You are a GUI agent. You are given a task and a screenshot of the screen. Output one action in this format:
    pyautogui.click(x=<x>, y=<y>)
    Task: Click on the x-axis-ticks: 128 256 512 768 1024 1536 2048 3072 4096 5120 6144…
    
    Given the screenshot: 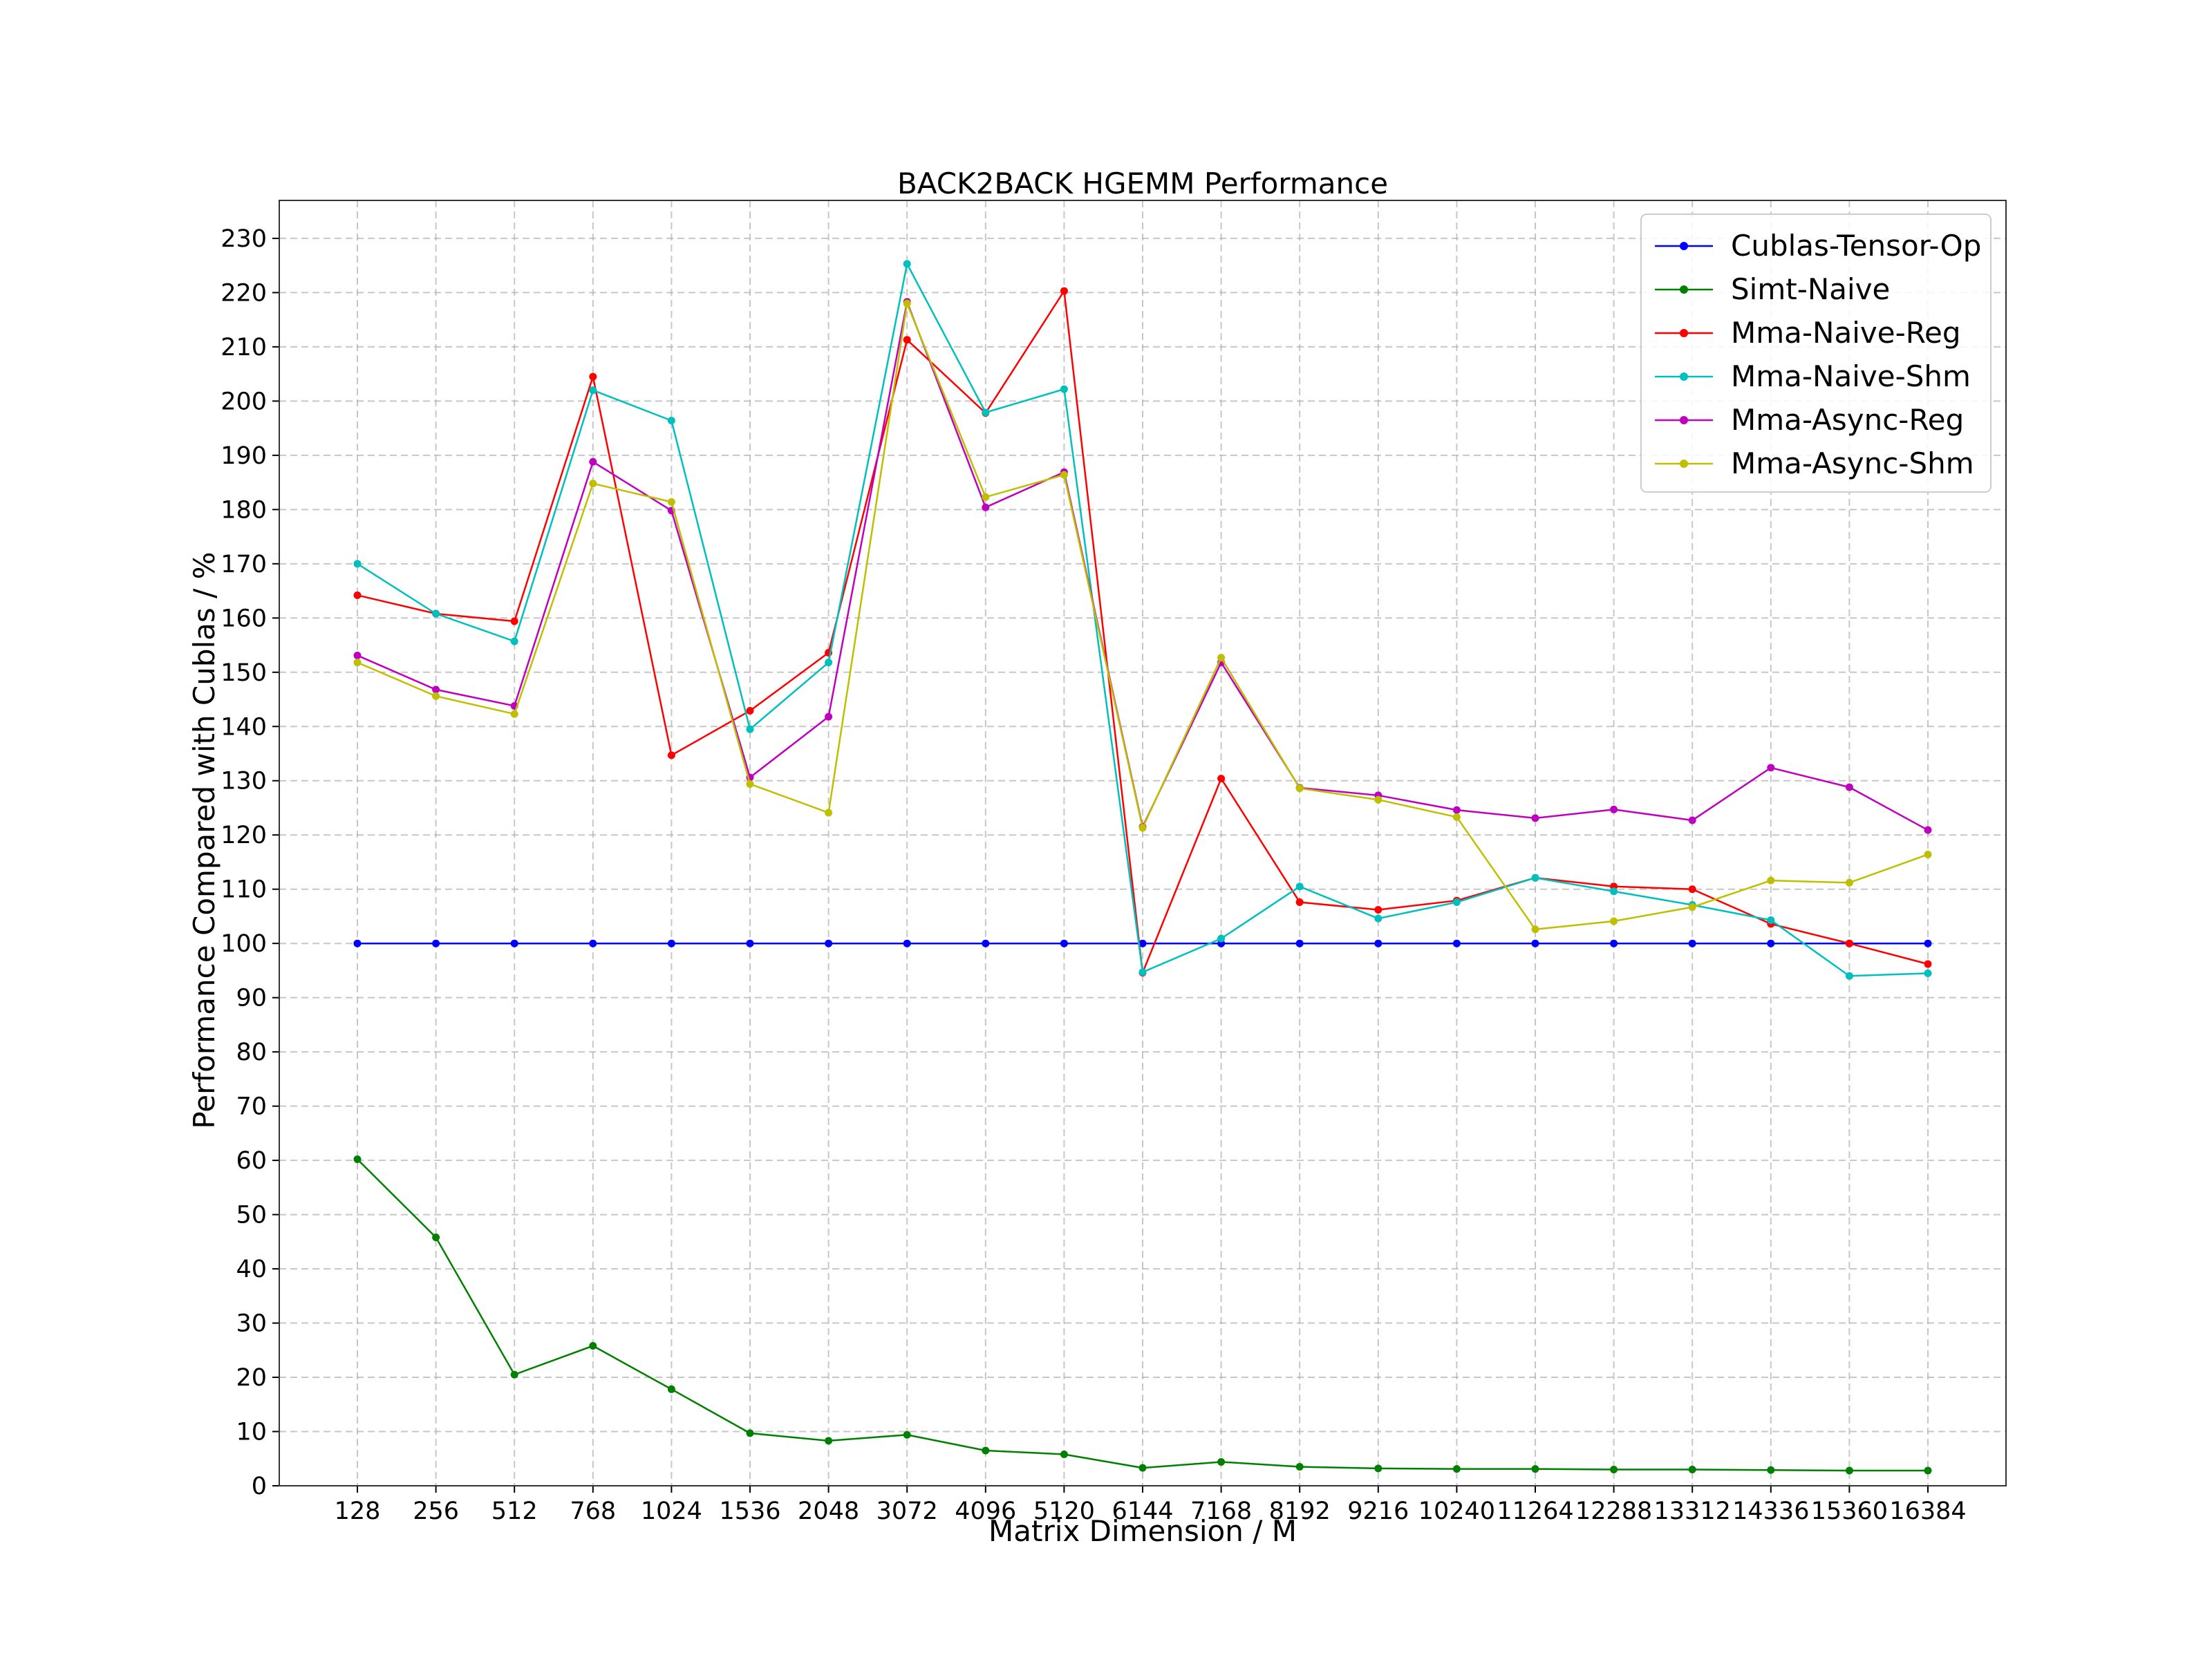 What is the action you would take?
    pyautogui.click(x=1151, y=1506)
    